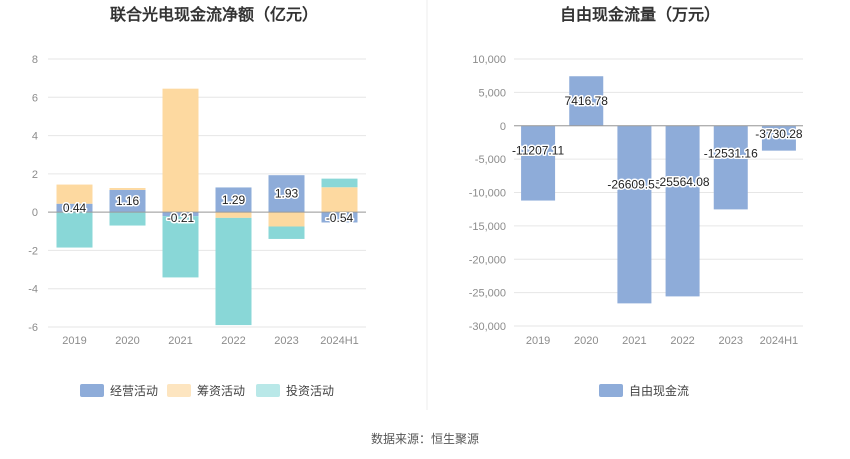  What do you see at coordinates (180, 341) in the screenshot?
I see `left-x-tick-label: 2021` at bounding box center [180, 341].